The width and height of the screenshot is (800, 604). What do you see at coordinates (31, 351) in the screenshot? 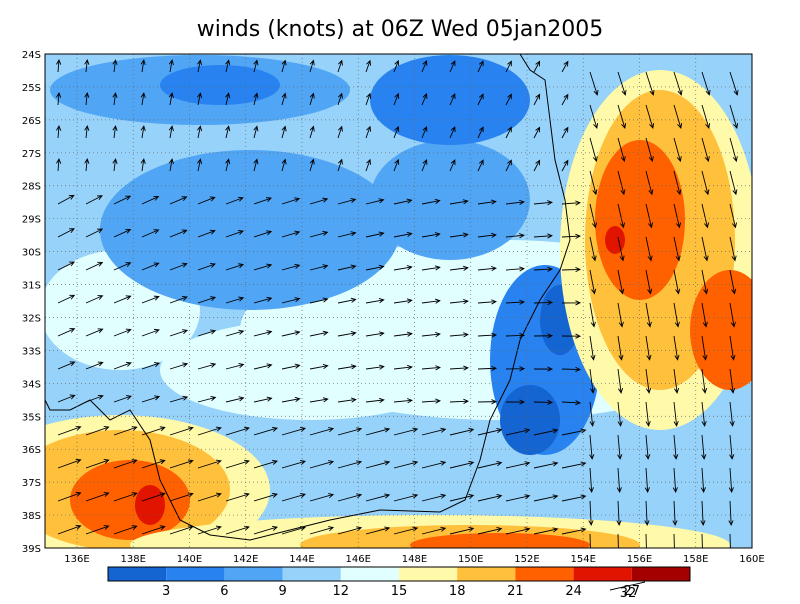
I see `lat-label: 33S` at bounding box center [31, 351].